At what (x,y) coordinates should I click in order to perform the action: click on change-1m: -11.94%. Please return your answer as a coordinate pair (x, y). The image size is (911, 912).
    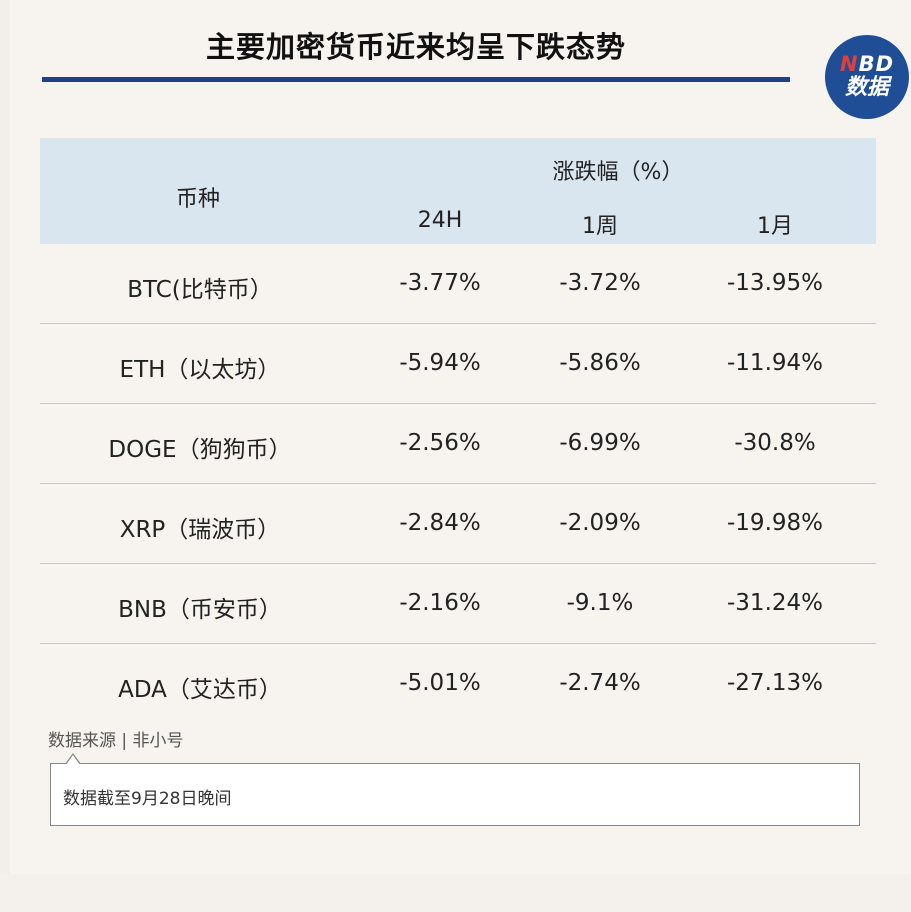
    Looking at the image, I should click on (775, 363).